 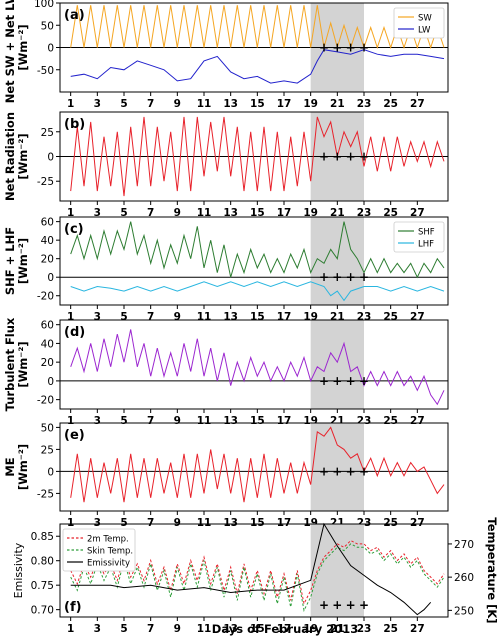 I want to click on y-axis-label: ME, so click(x=10, y=466).